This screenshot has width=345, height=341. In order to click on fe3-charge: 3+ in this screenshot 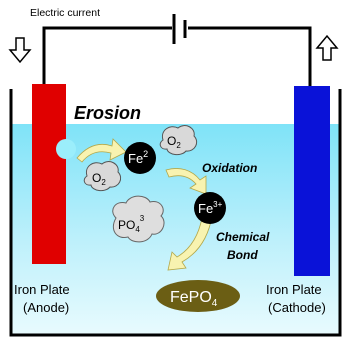, I will do `click(217, 204)`.